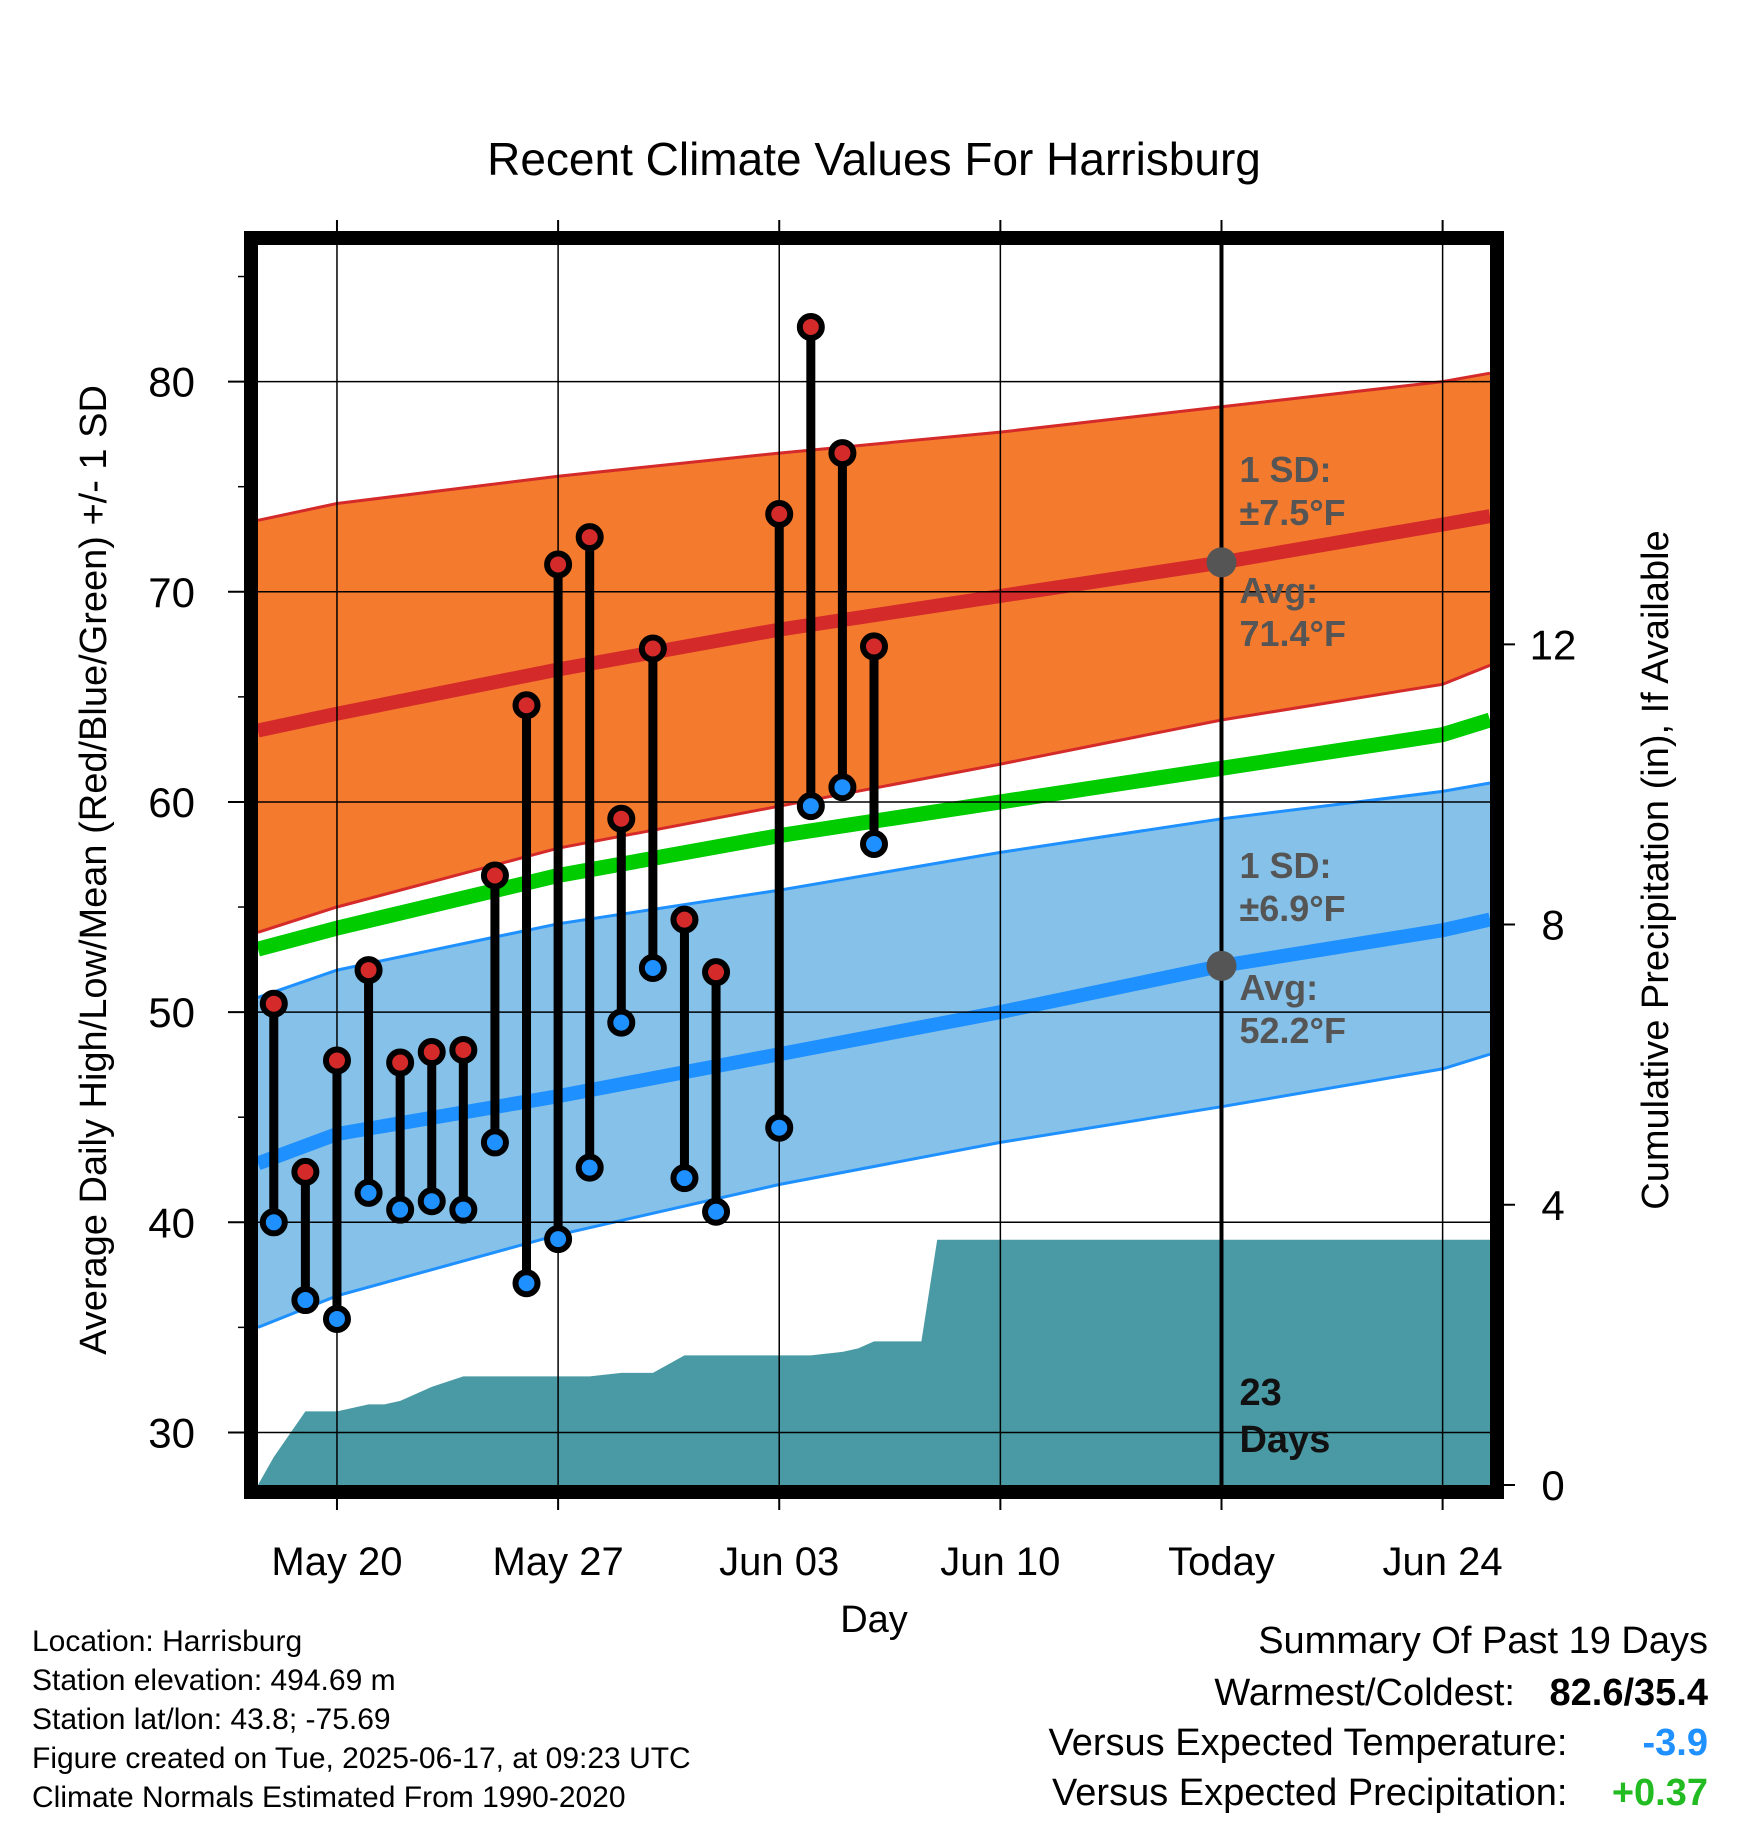  What do you see at coordinates (874, 1620) in the screenshot?
I see `x-axis-label: Day` at bounding box center [874, 1620].